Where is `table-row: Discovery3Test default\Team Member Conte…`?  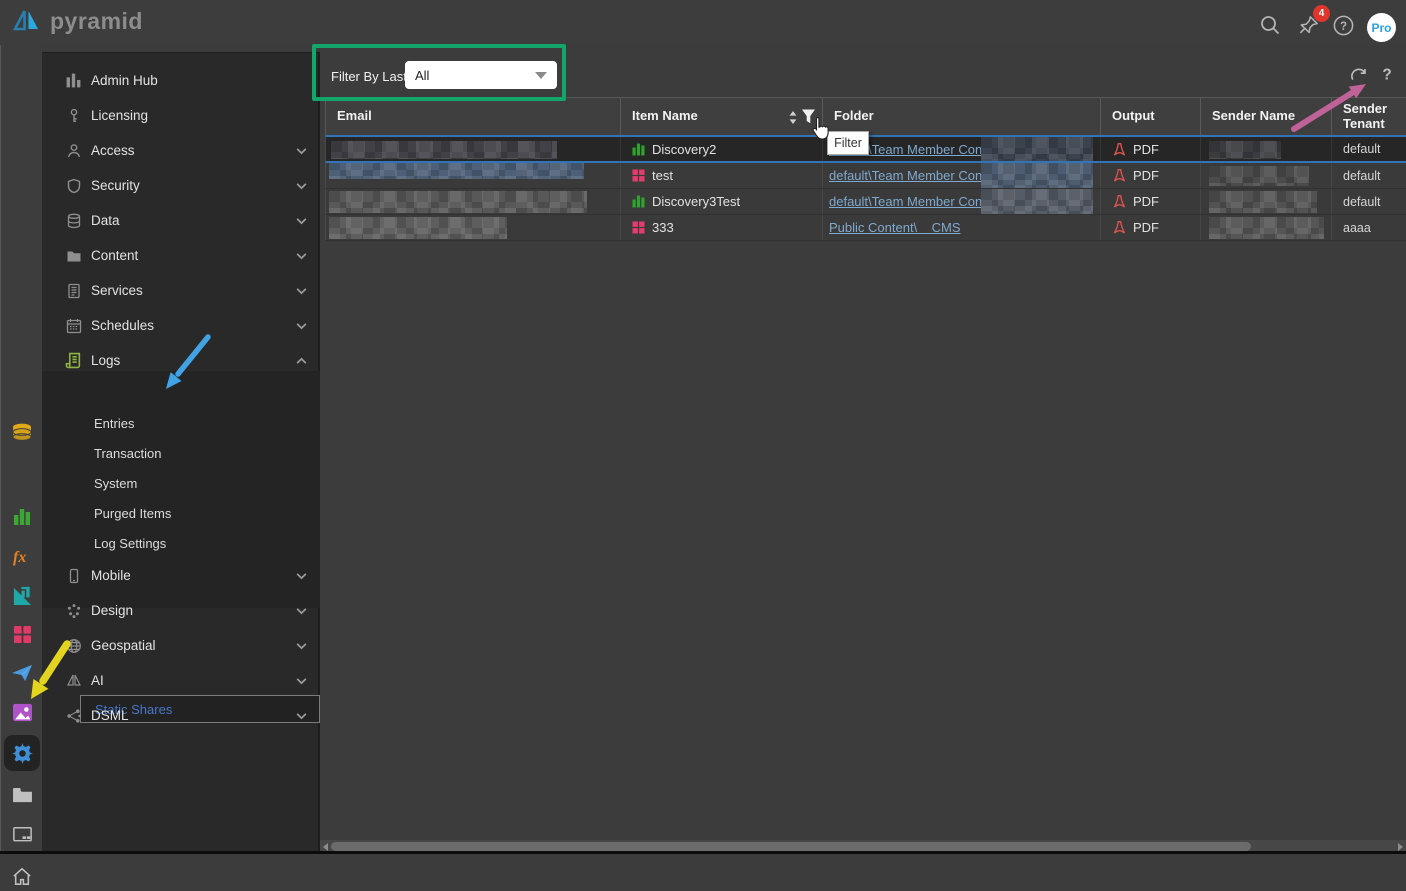
table-row: Discovery3Test default\Team Member Conte… is located at coordinates (865, 202).